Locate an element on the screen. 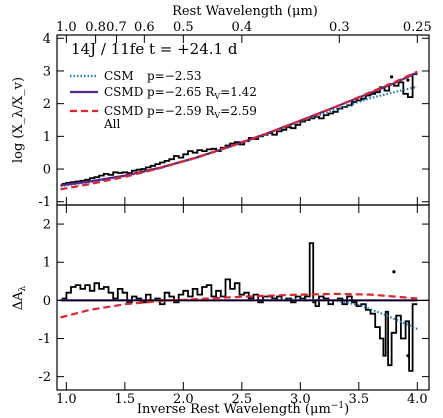 The height and width of the screenshot is (418, 443). top-axis-tick-label: 0.8 is located at coordinates (95, 27).